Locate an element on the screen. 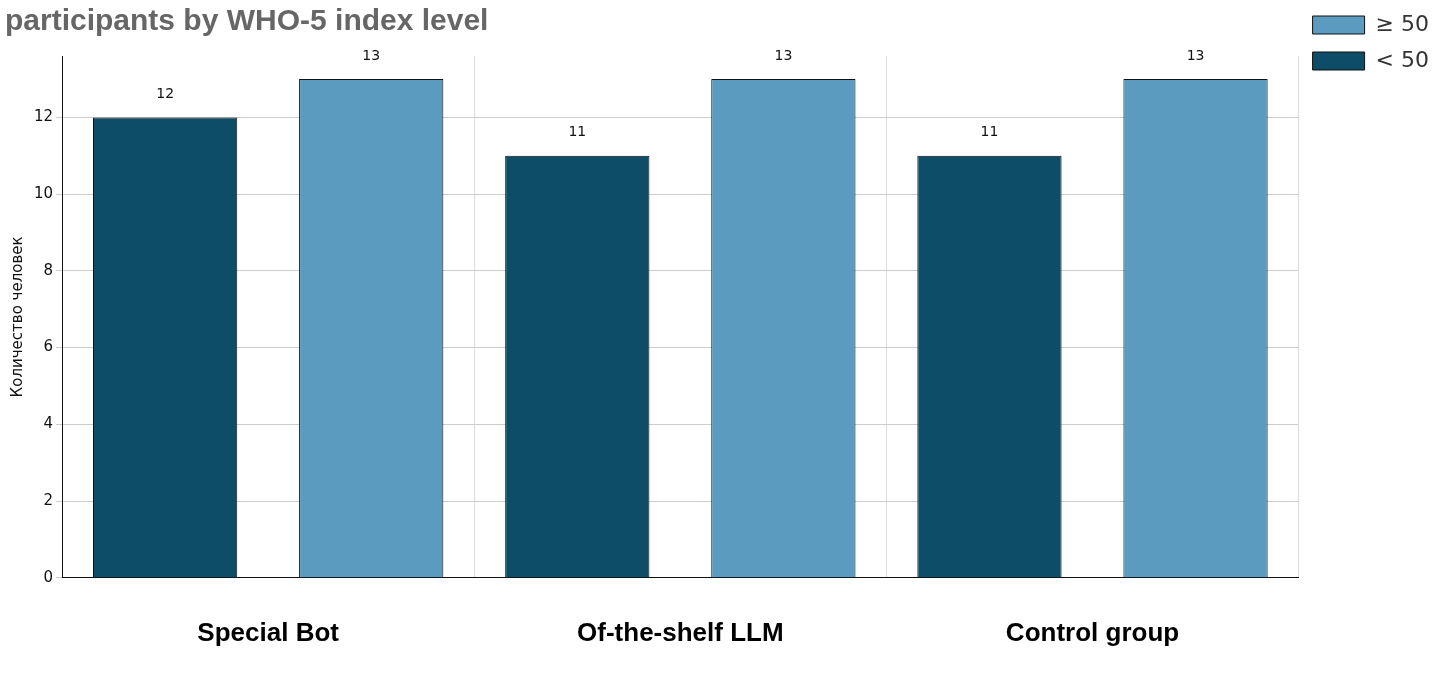 This screenshot has width=1449, height=694. legend-label: ≥ 50 is located at coordinates (1402, 23).